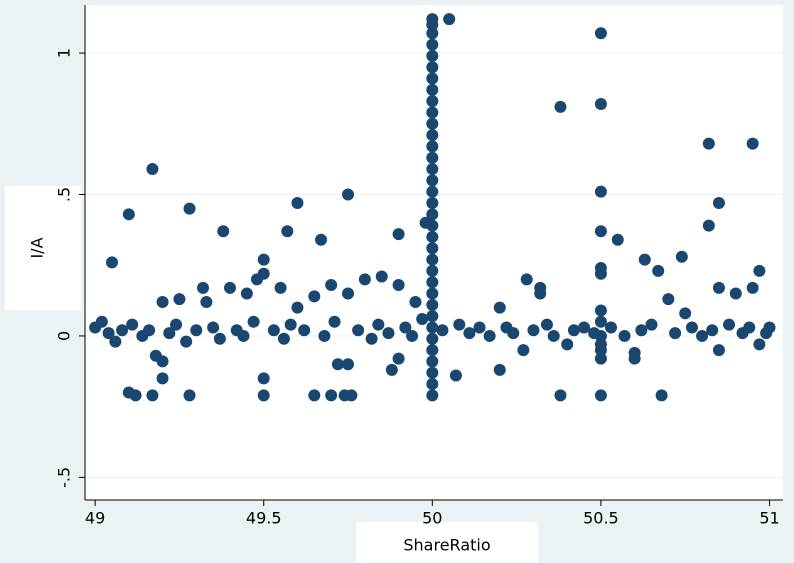  Describe the element at coordinates (64, 194) in the screenshot. I see `y-tick-label: .5` at that location.